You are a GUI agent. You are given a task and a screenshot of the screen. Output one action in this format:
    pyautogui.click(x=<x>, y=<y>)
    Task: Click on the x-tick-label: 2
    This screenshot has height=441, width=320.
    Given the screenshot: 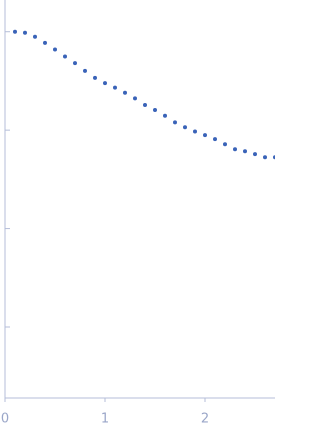 What is the action you would take?
    pyautogui.click(x=205, y=419)
    